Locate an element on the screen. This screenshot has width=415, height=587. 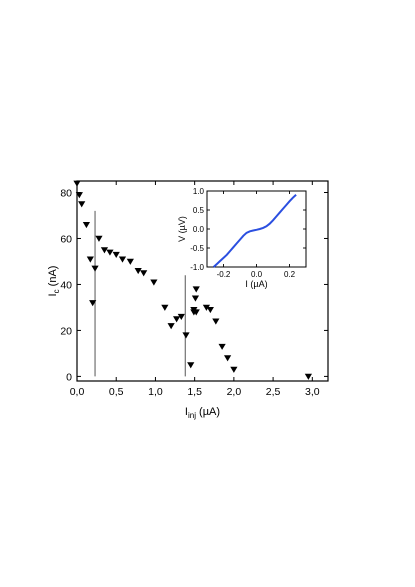
x-tick-label: 1,5 is located at coordinates (194, 392).